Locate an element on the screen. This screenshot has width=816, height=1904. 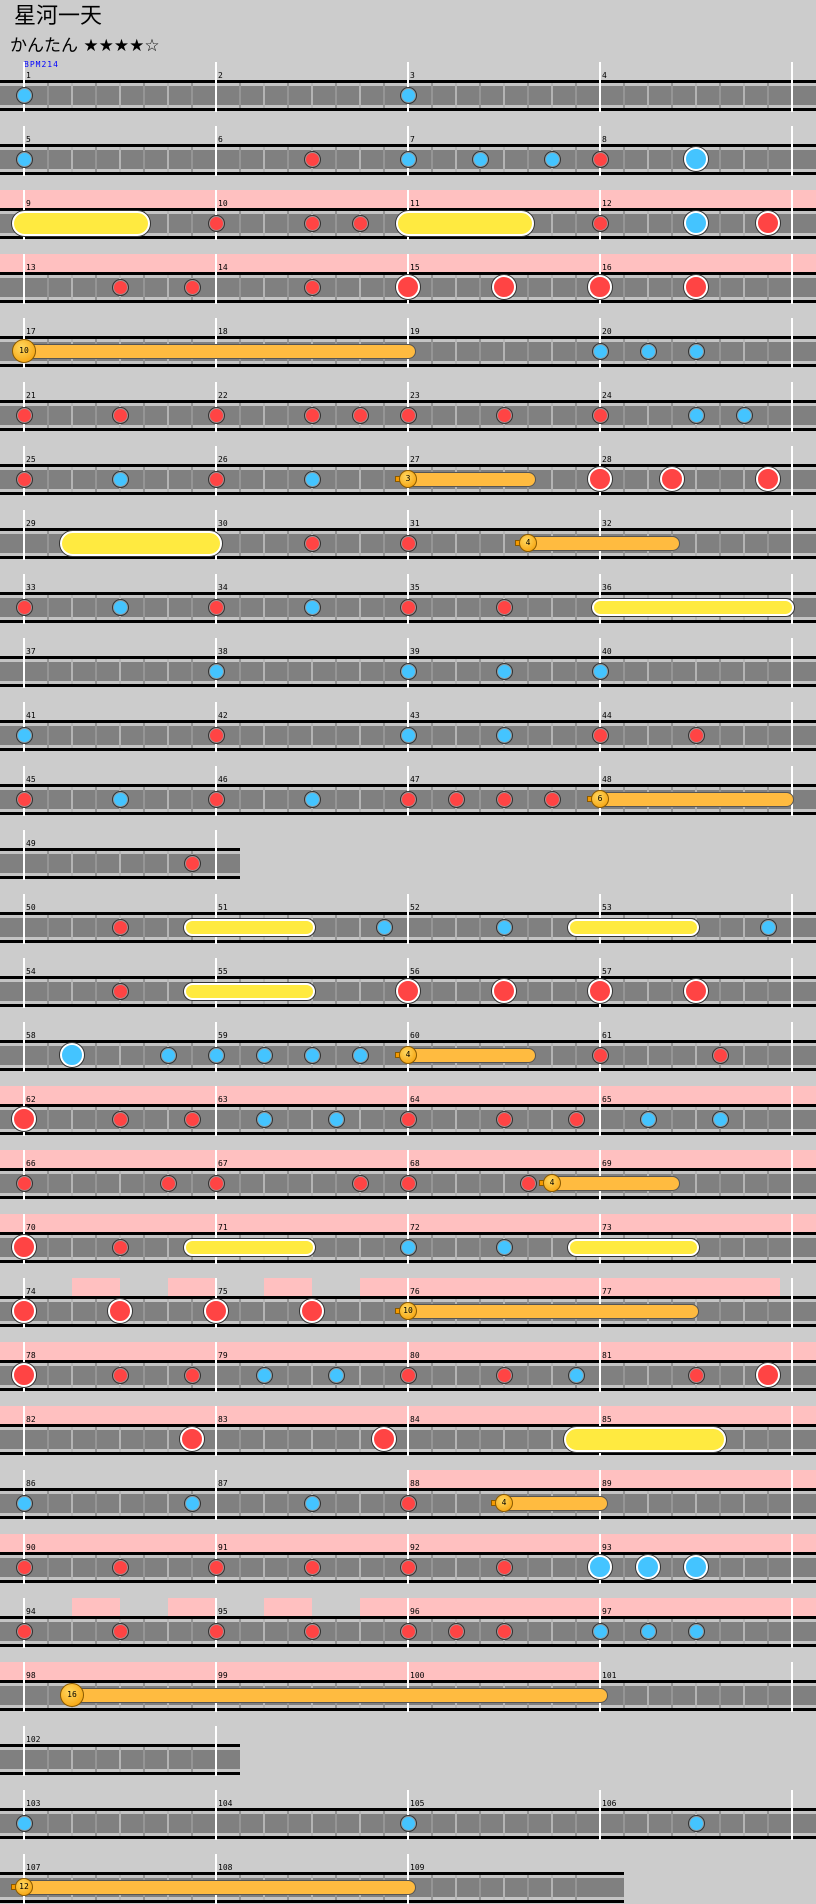
measure-number: 91 is located at coordinates (223, 1547).